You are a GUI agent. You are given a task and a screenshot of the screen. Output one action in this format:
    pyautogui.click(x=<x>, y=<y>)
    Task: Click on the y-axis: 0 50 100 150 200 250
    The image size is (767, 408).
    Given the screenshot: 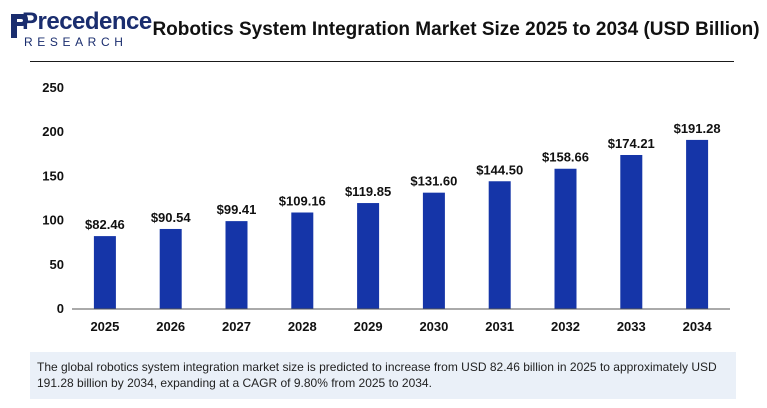 What is the action you would take?
    pyautogui.click(x=53, y=198)
    